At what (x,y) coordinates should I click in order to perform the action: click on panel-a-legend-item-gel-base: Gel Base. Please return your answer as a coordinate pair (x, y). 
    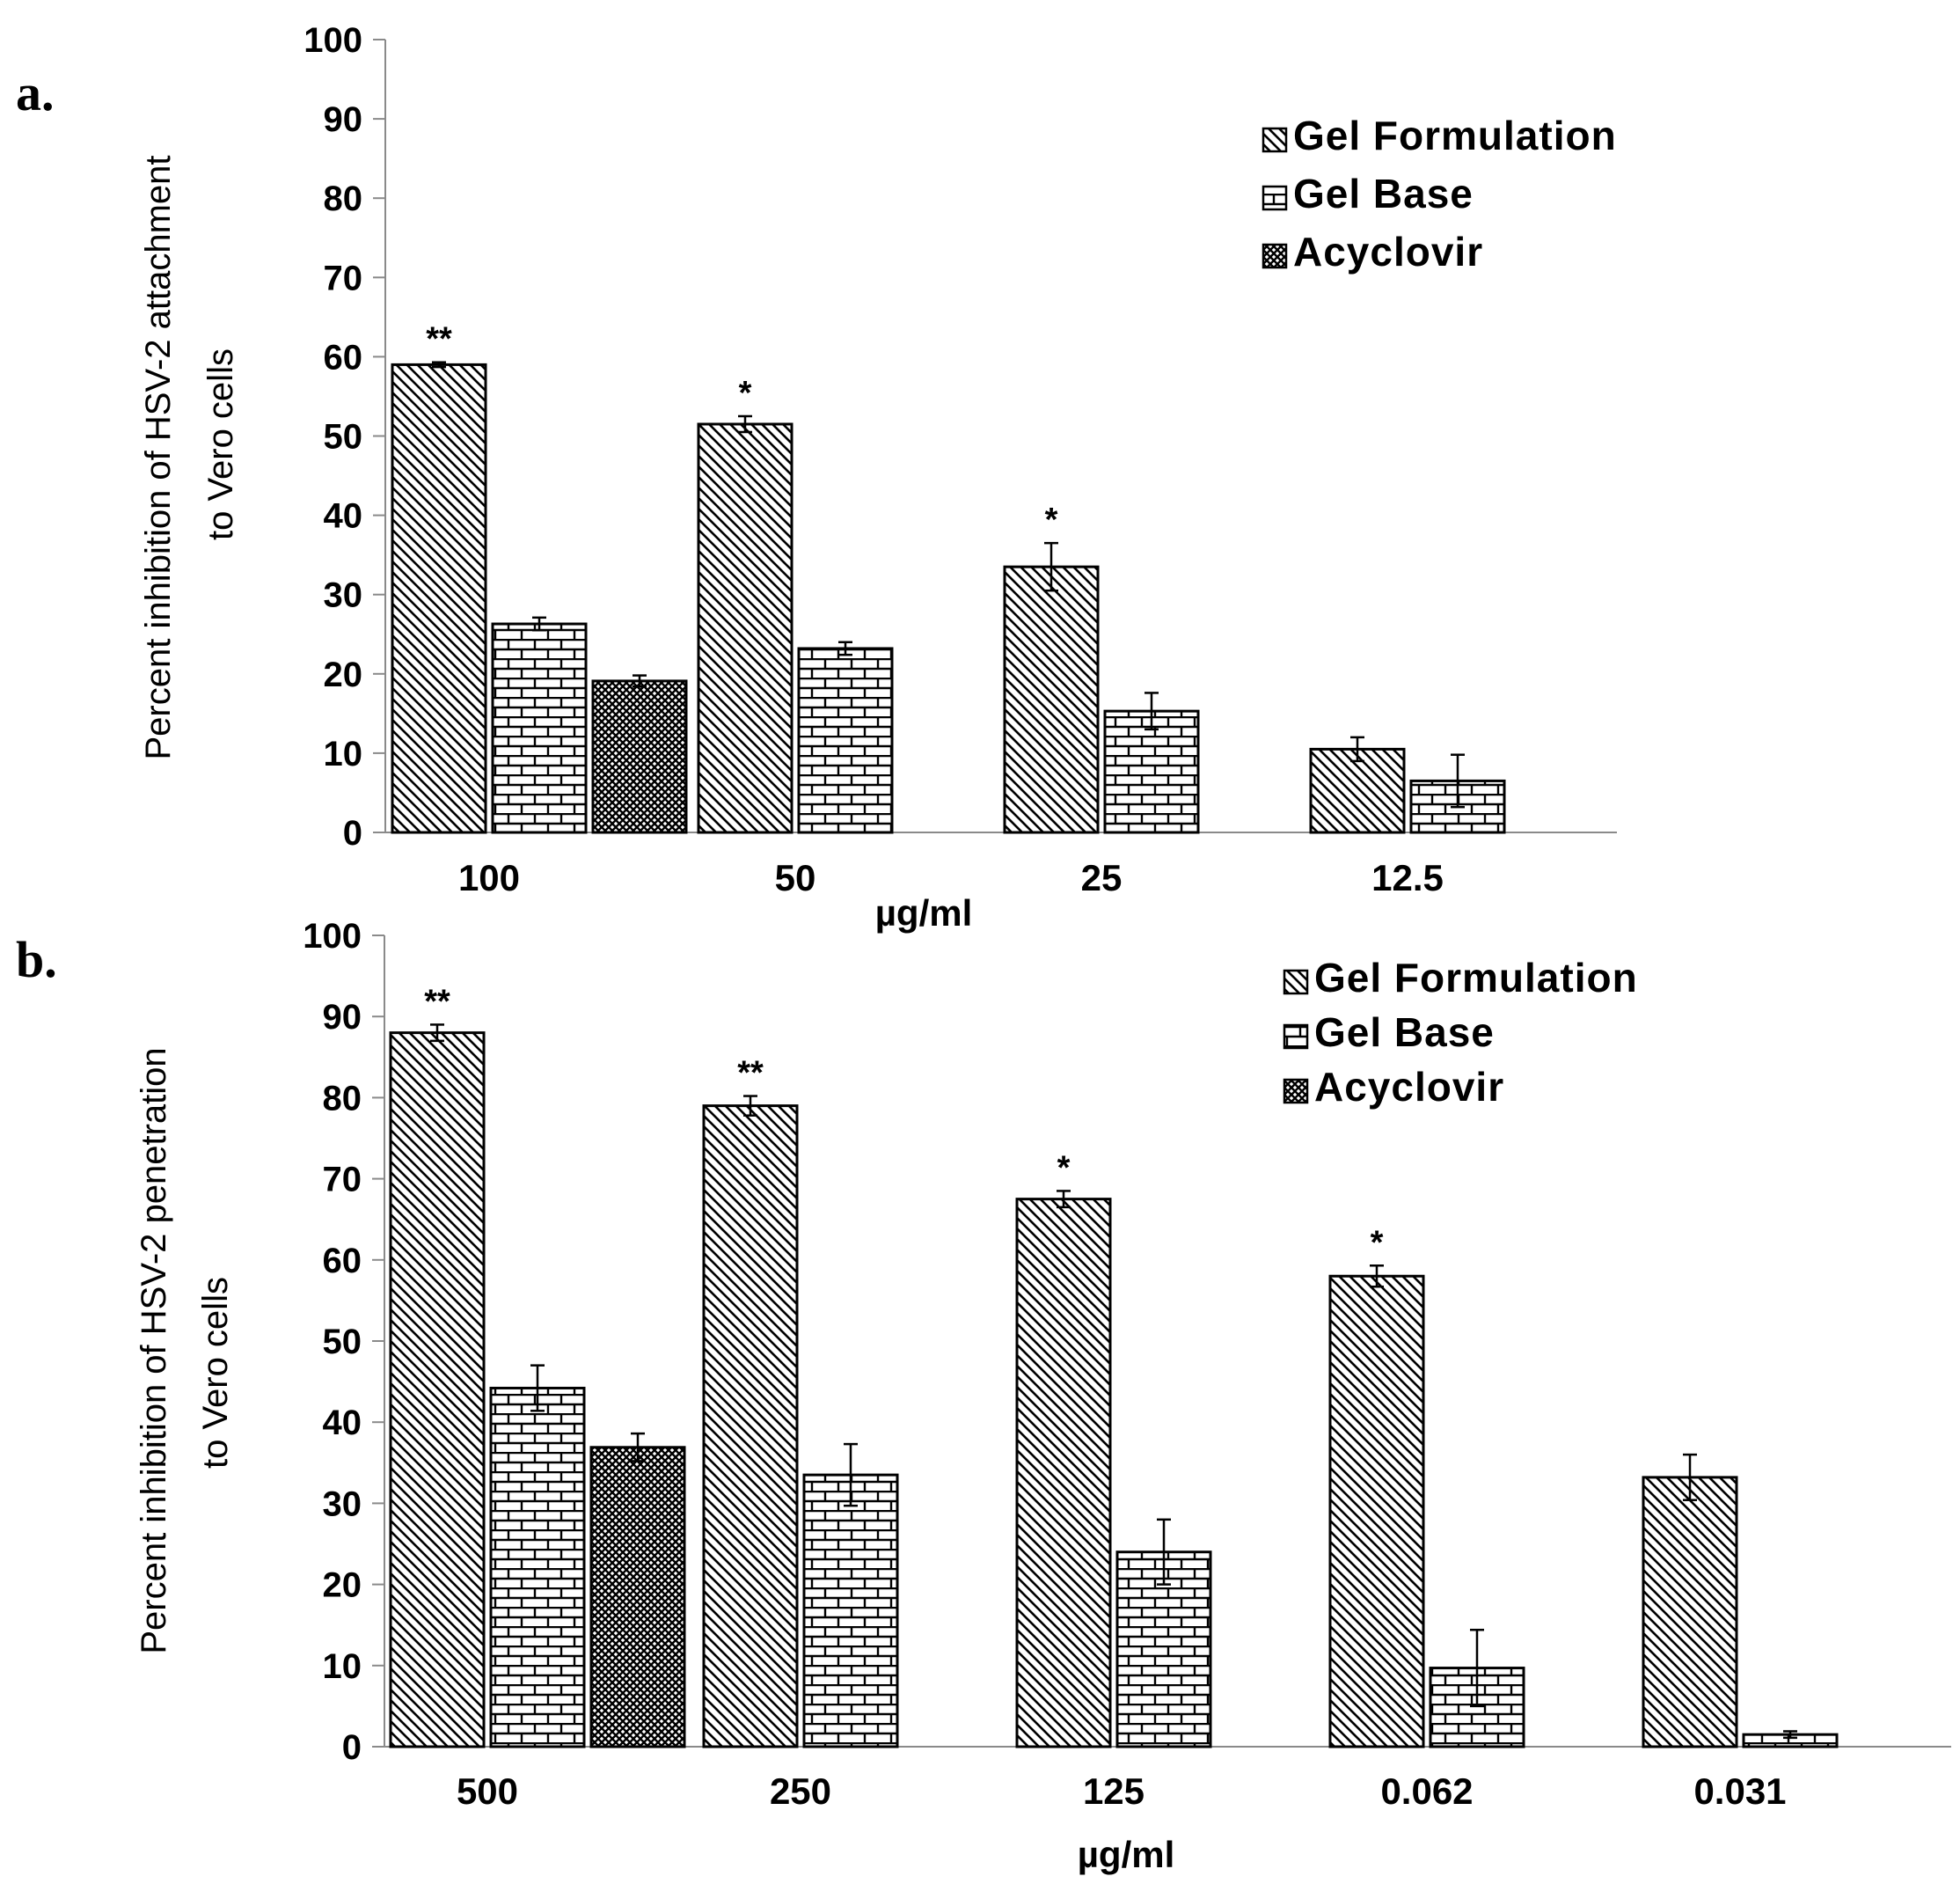
    Looking at the image, I should click on (1368, 193).